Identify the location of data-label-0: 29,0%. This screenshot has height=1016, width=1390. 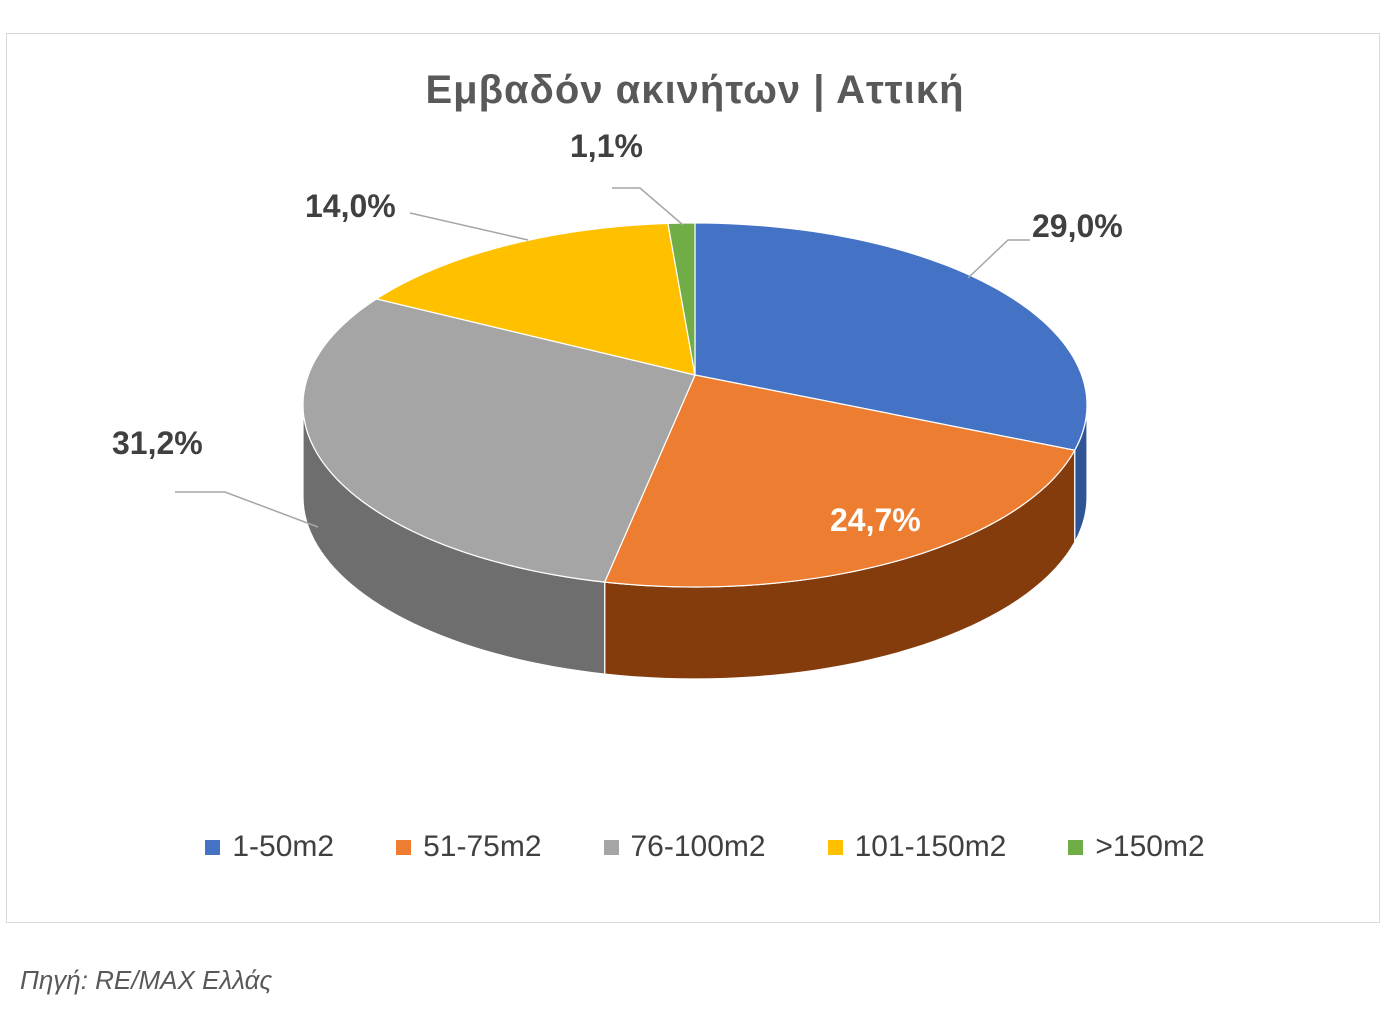
(1077, 226).